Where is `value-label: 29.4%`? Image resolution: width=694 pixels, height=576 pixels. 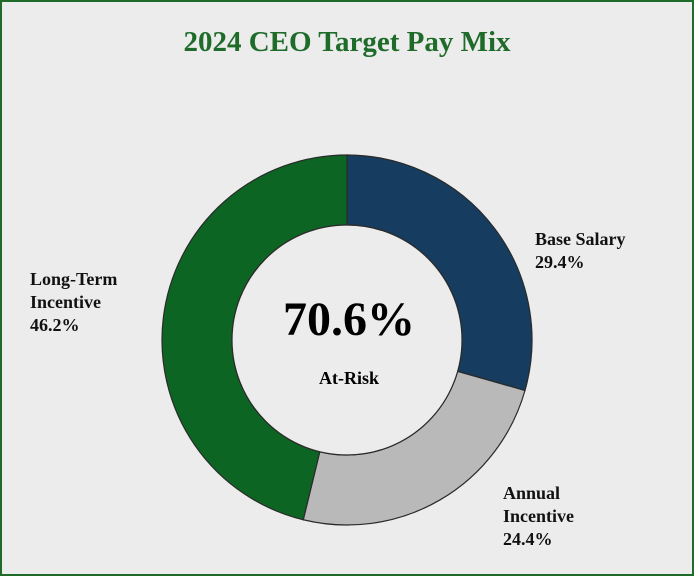
value-label: 29.4% is located at coordinates (560, 262).